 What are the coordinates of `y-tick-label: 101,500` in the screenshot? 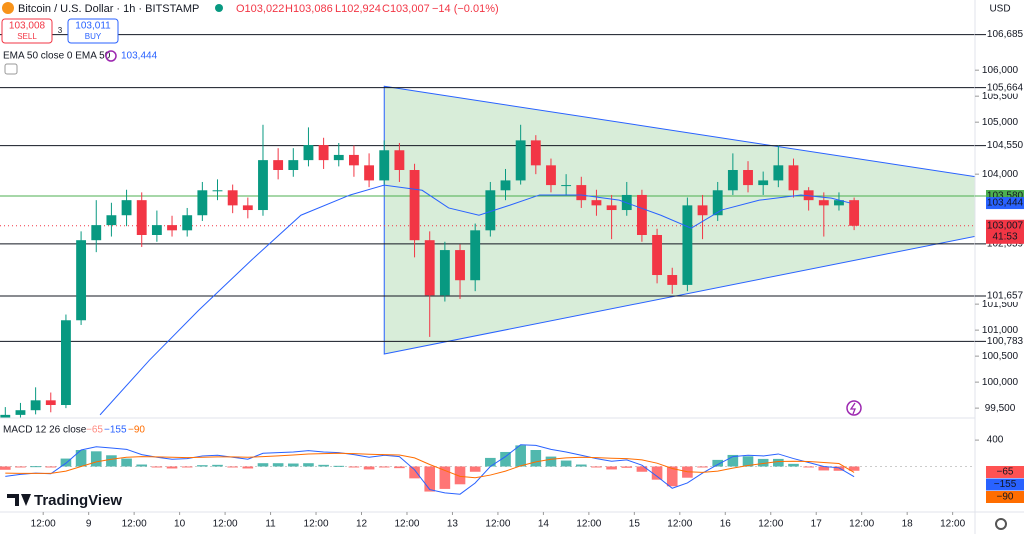 It's located at (1000, 304).